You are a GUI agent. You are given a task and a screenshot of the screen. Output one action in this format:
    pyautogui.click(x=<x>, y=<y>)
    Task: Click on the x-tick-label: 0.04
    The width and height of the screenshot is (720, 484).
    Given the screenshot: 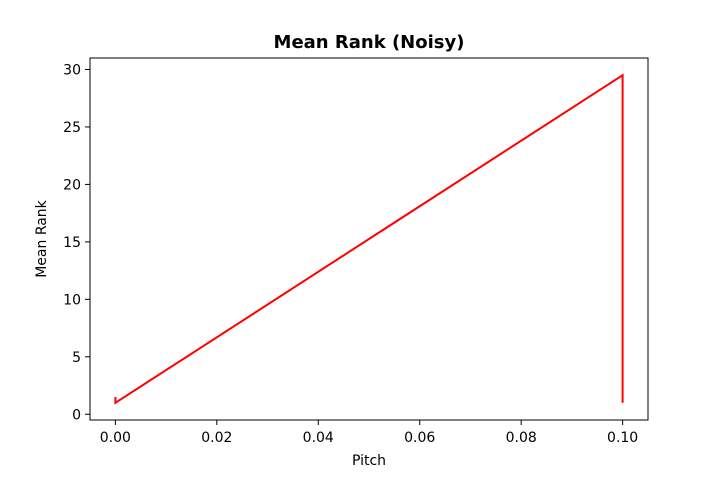 What is the action you would take?
    pyautogui.click(x=318, y=438)
    